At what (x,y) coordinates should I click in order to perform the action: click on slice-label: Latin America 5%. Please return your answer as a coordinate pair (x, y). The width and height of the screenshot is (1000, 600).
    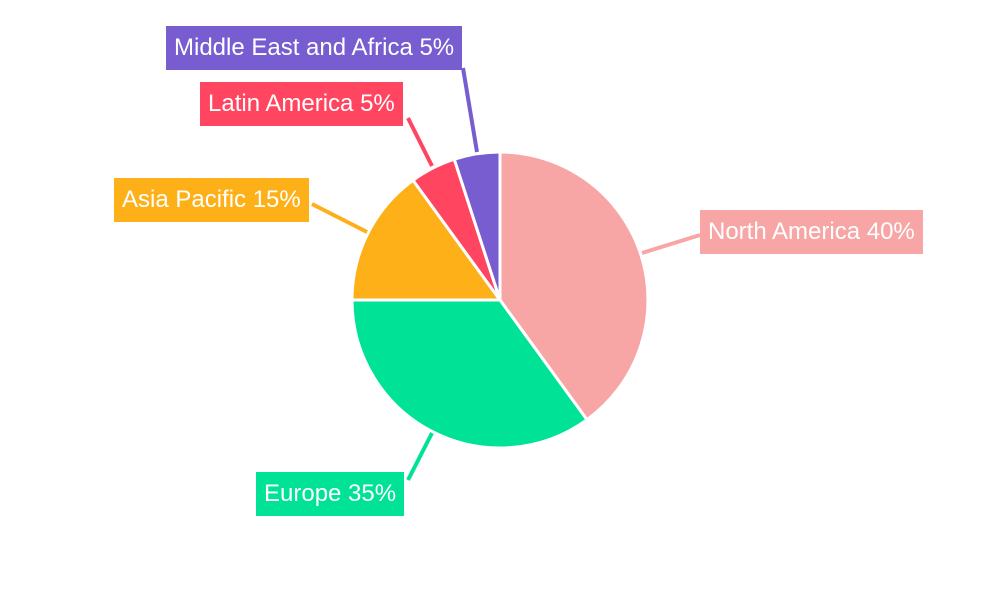
    Looking at the image, I should click on (301, 104).